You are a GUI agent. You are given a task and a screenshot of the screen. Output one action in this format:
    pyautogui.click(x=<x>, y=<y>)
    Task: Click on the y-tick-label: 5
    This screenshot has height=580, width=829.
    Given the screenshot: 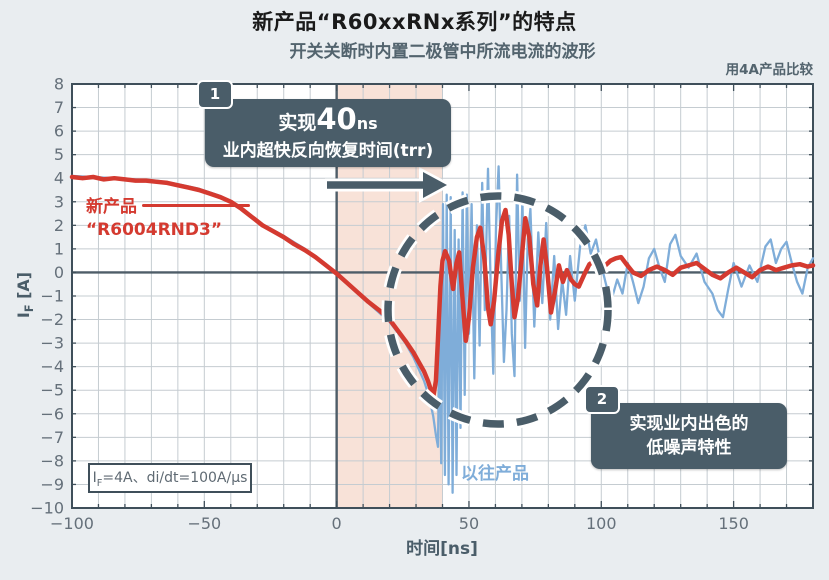 What is the action you would take?
    pyautogui.click(x=59, y=154)
    